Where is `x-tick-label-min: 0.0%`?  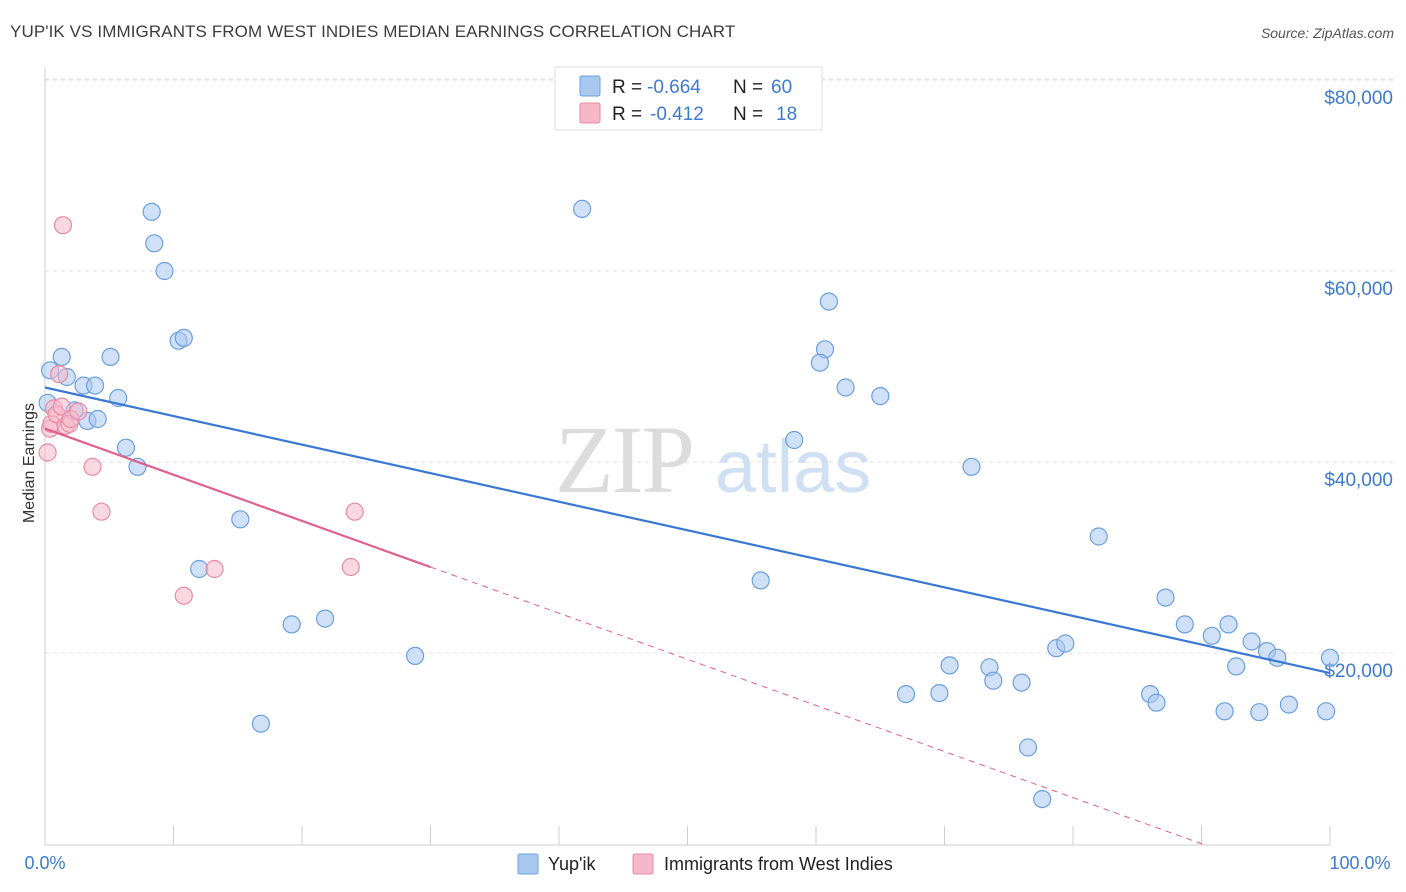 x-tick-label-min: 0.0% is located at coordinates (44, 863).